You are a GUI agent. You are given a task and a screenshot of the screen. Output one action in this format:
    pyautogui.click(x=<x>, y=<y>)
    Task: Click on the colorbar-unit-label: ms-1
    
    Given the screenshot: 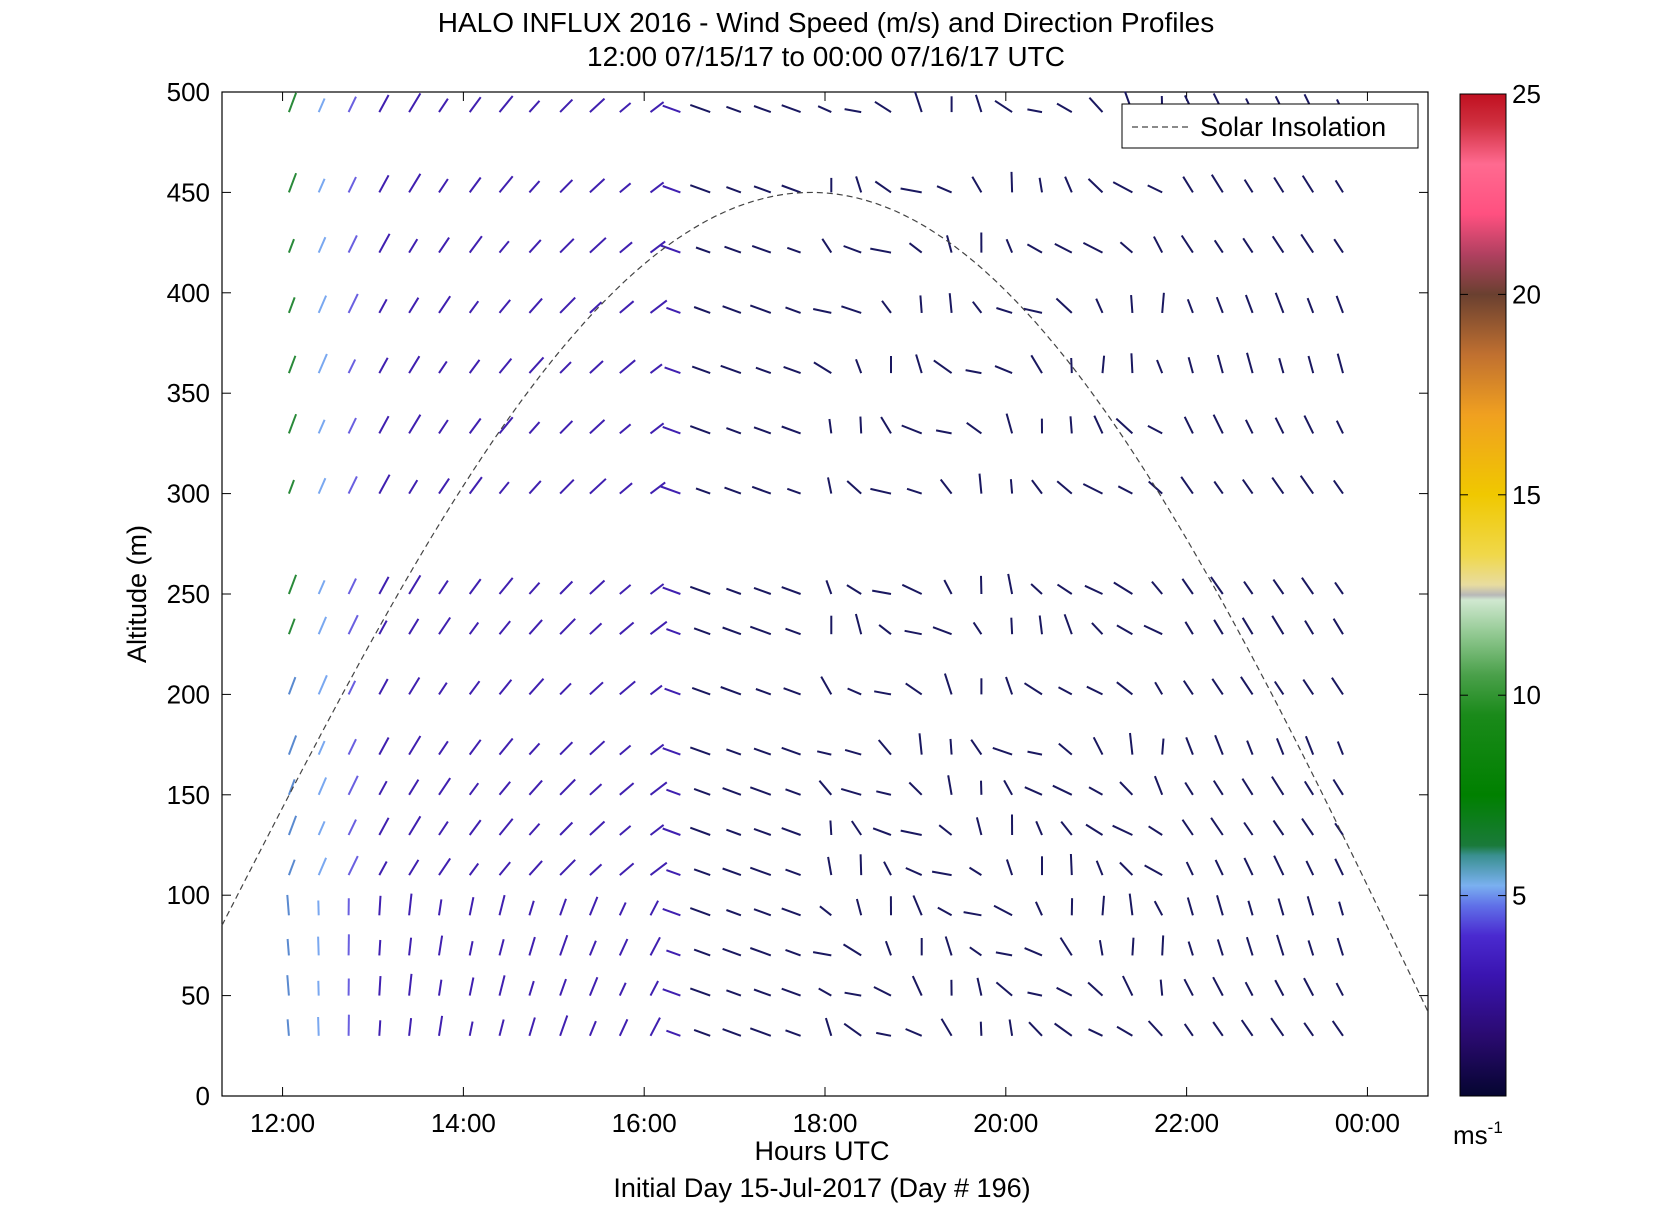 What is the action you would take?
    pyautogui.click(x=1478, y=1134)
    